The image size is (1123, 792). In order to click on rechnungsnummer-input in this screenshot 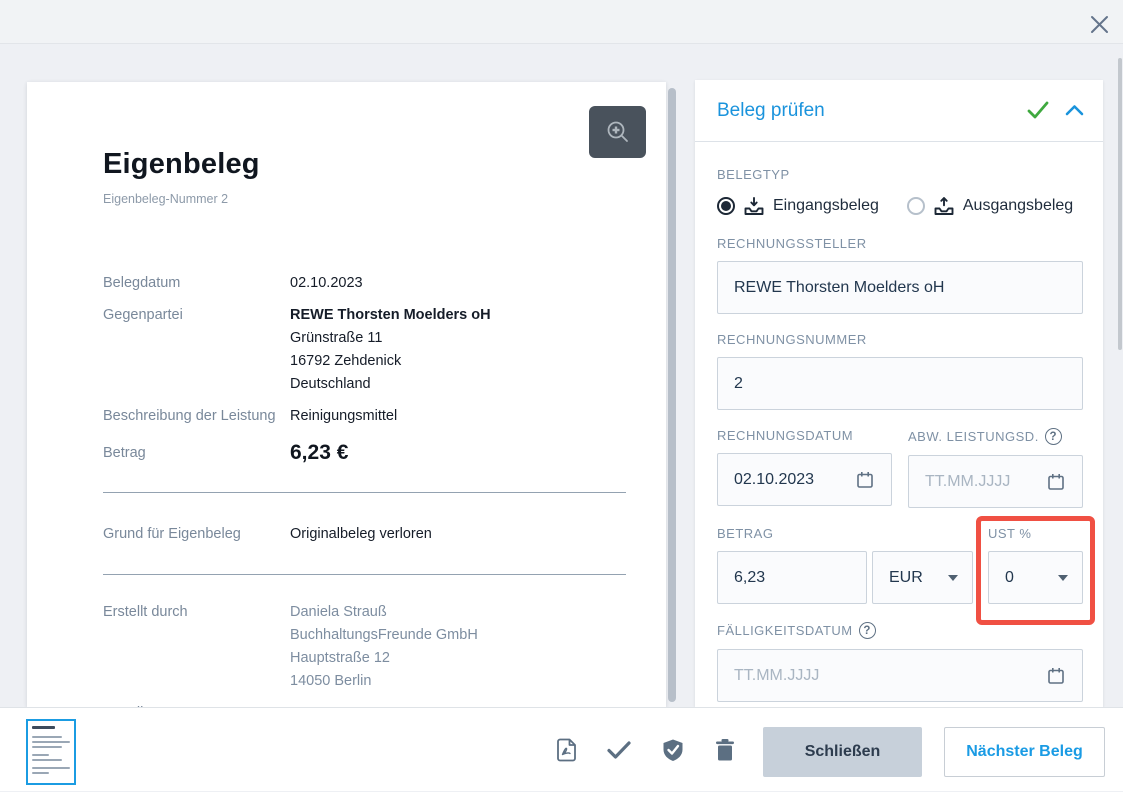, I will do `click(900, 383)`.